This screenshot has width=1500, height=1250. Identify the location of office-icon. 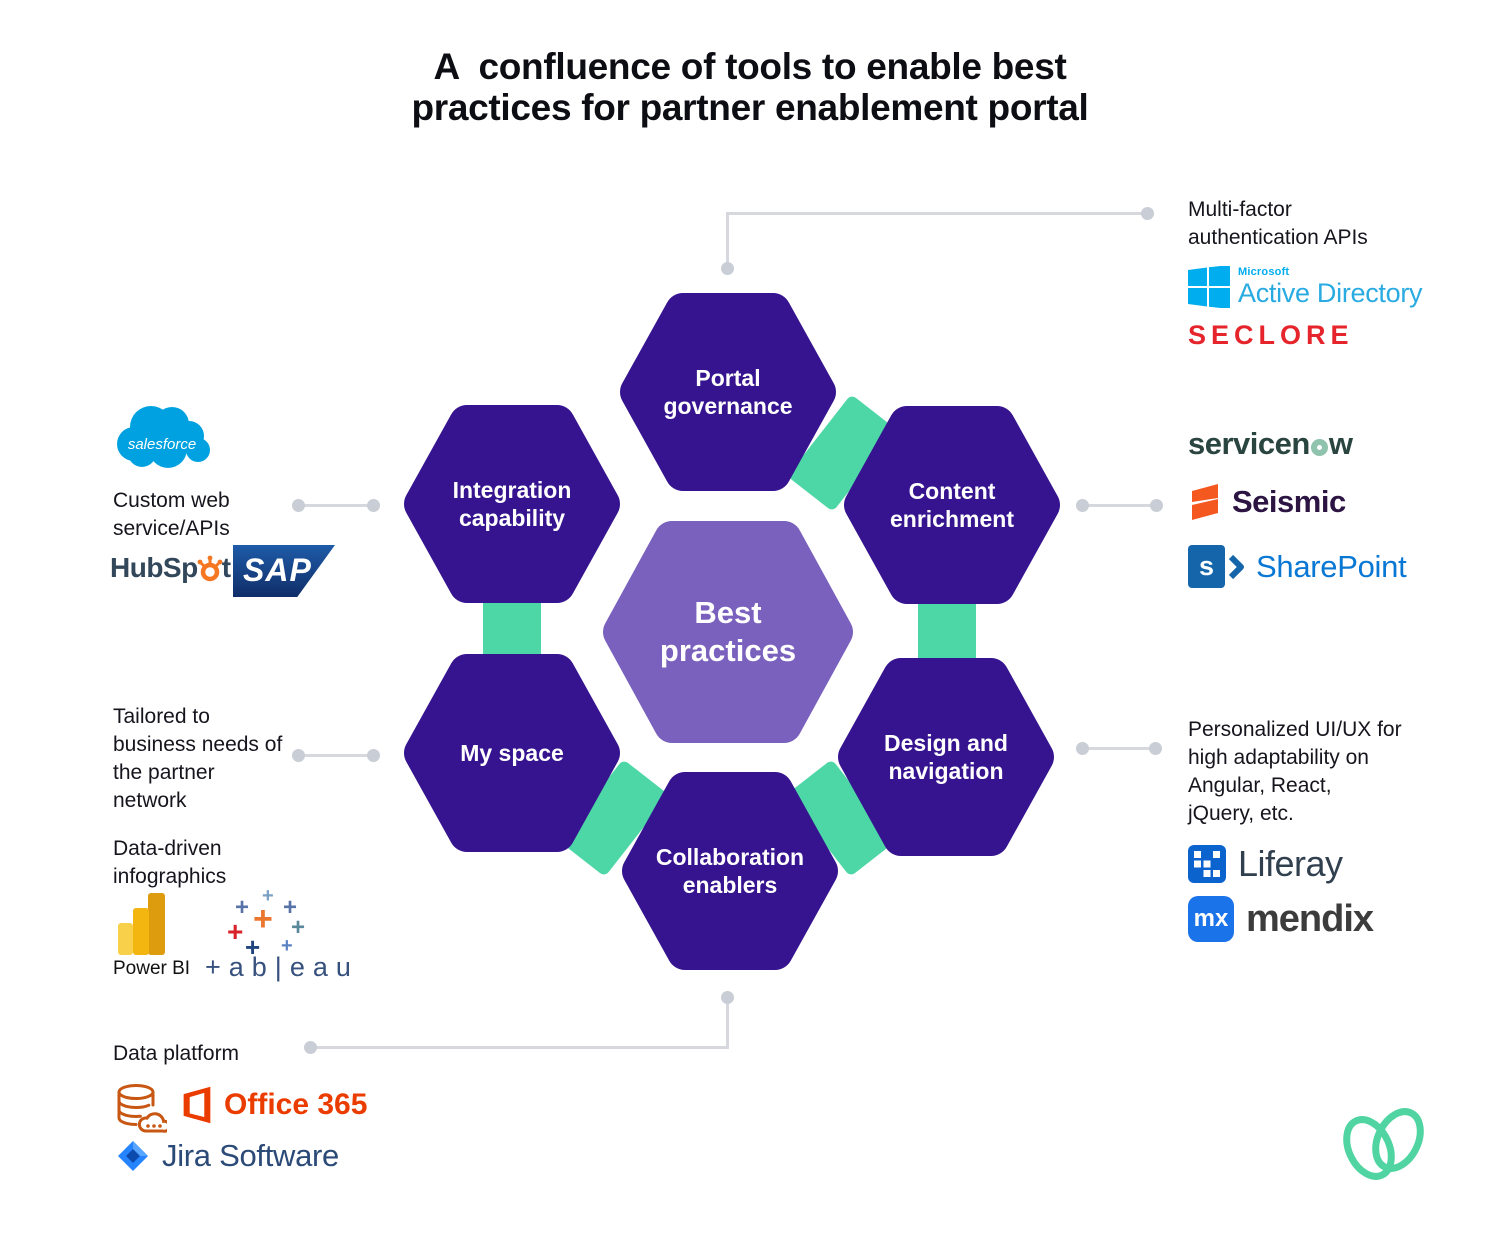
(197, 1105).